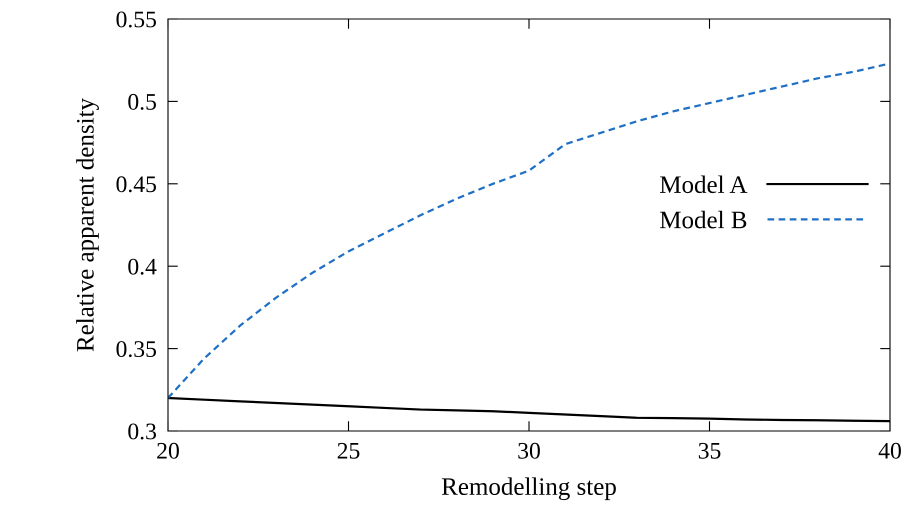 The image size is (905, 521). What do you see at coordinates (136, 349) in the screenshot?
I see `y-tick-label: 0.35` at bounding box center [136, 349].